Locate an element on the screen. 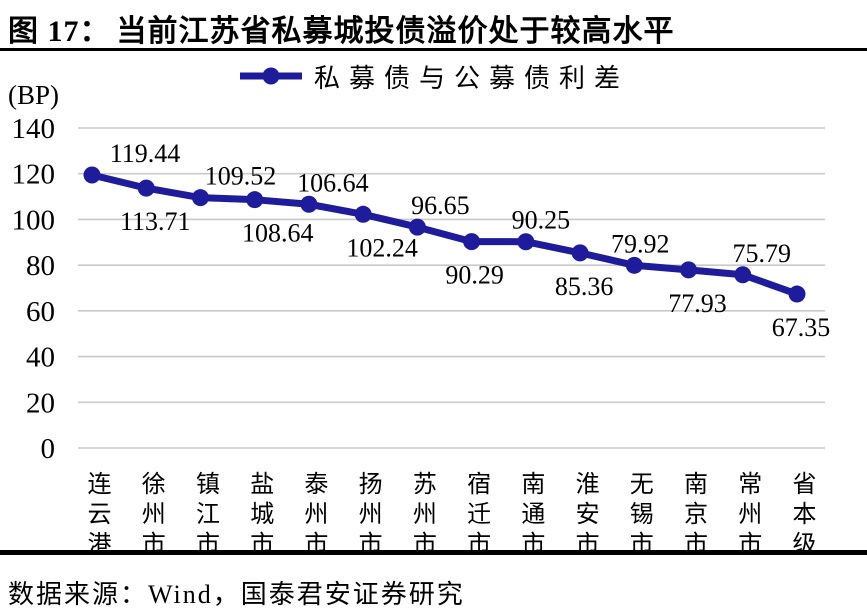  y-tick-label: 40 is located at coordinates (40, 358).